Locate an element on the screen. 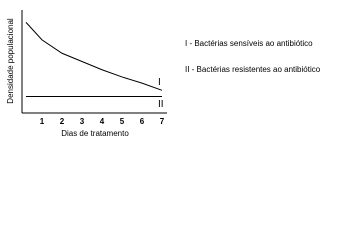  y-axis-label: Densidade populacional is located at coordinates (10, 61).